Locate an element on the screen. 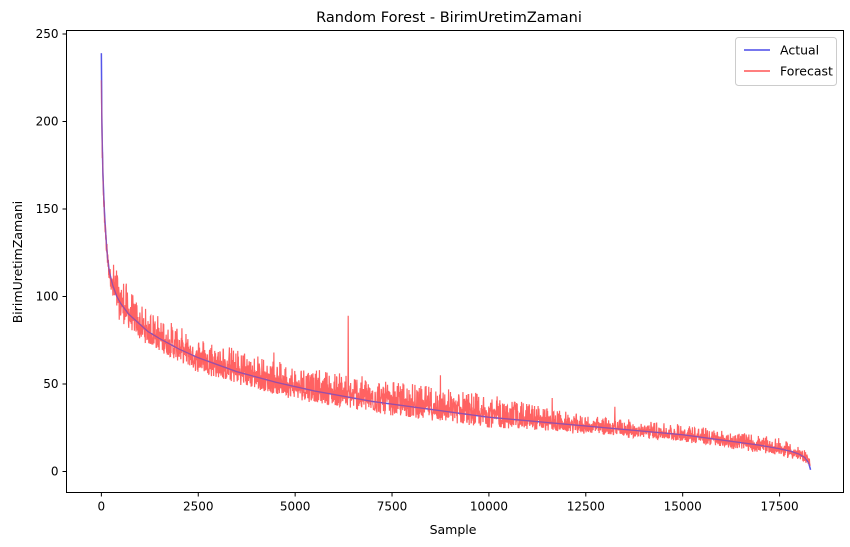  legend-label-actual: Actual is located at coordinates (799, 50).